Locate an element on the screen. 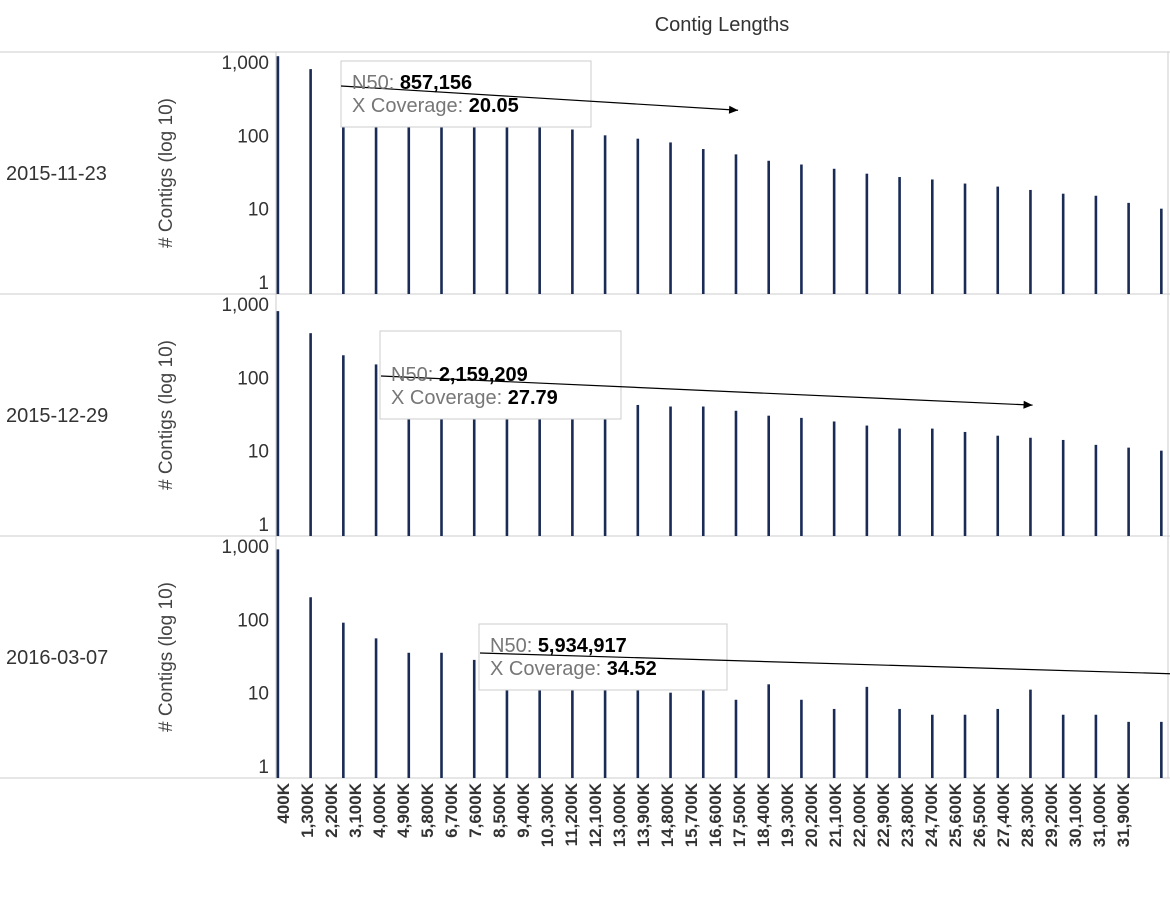 Image resolution: width=1170 pixels, height=900 pixels. annotation-arrow-line is located at coordinates (706, 390).